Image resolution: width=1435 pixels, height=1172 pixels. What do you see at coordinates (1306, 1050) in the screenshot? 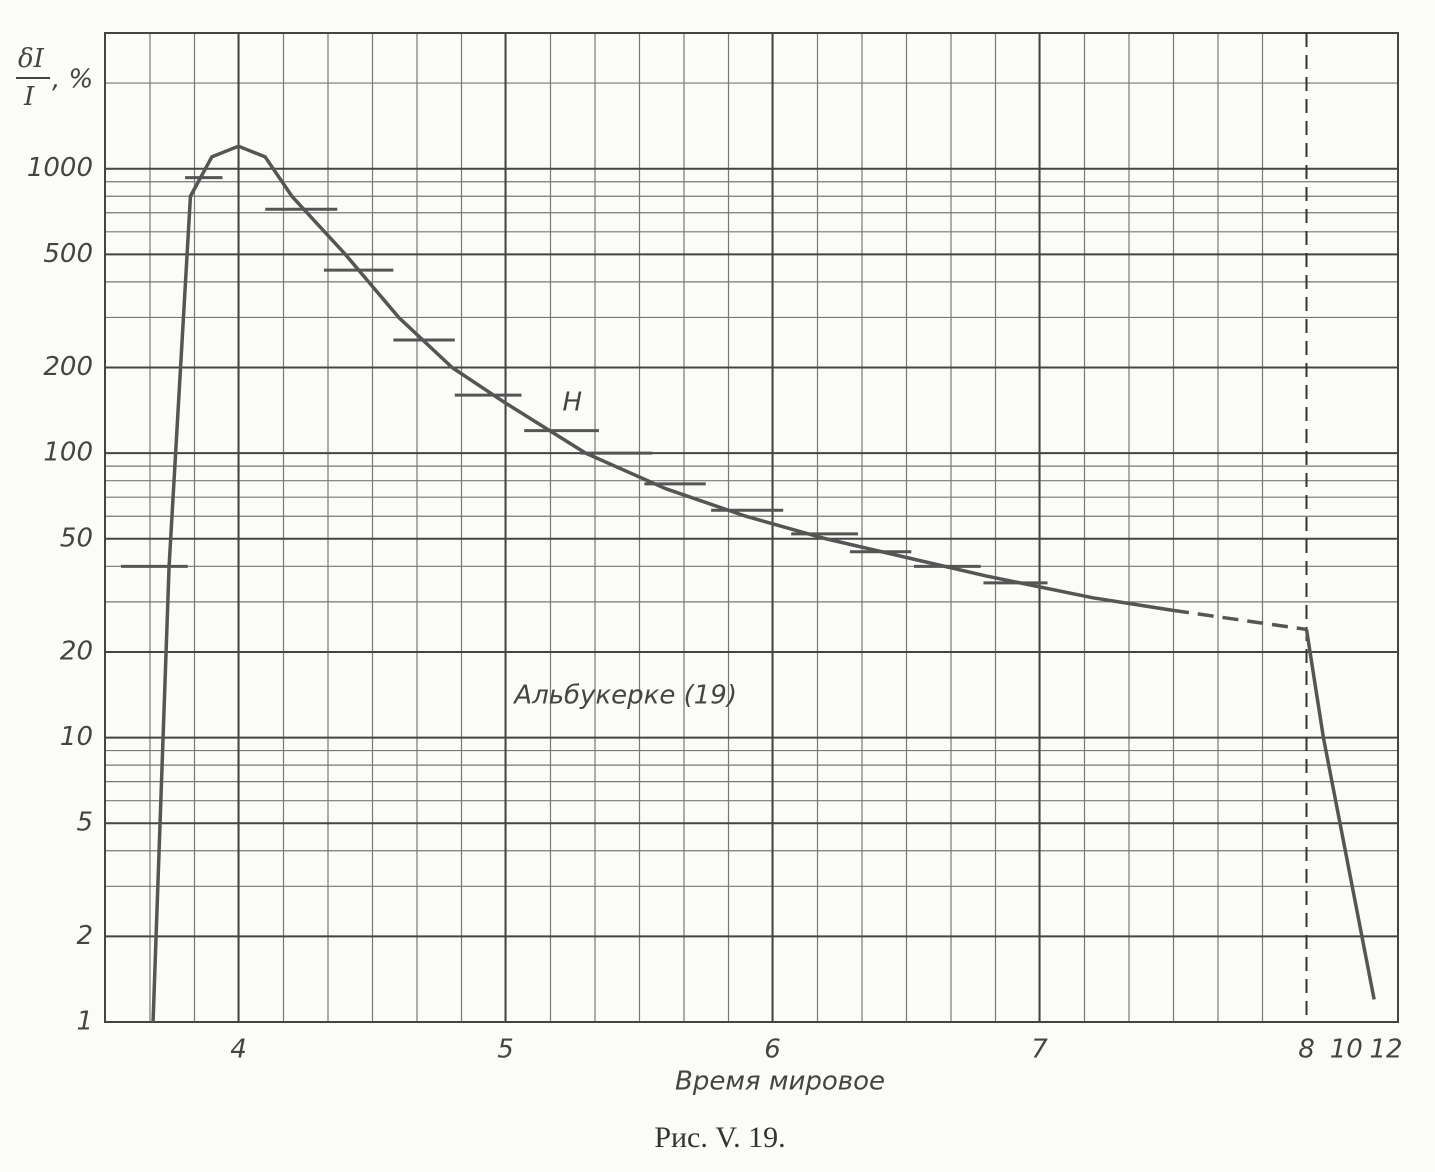
I see `x-tick-label: 8` at bounding box center [1306, 1050].